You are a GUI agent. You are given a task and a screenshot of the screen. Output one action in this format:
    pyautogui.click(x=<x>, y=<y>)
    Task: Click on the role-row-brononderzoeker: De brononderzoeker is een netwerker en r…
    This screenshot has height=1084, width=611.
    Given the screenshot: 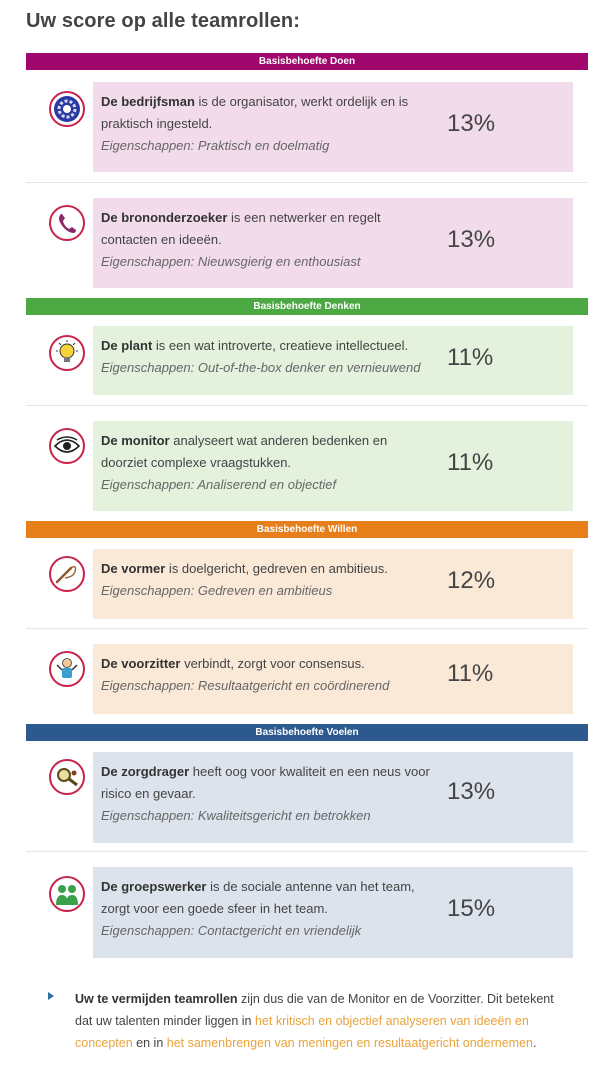 What is the action you would take?
    pyautogui.click(x=307, y=240)
    